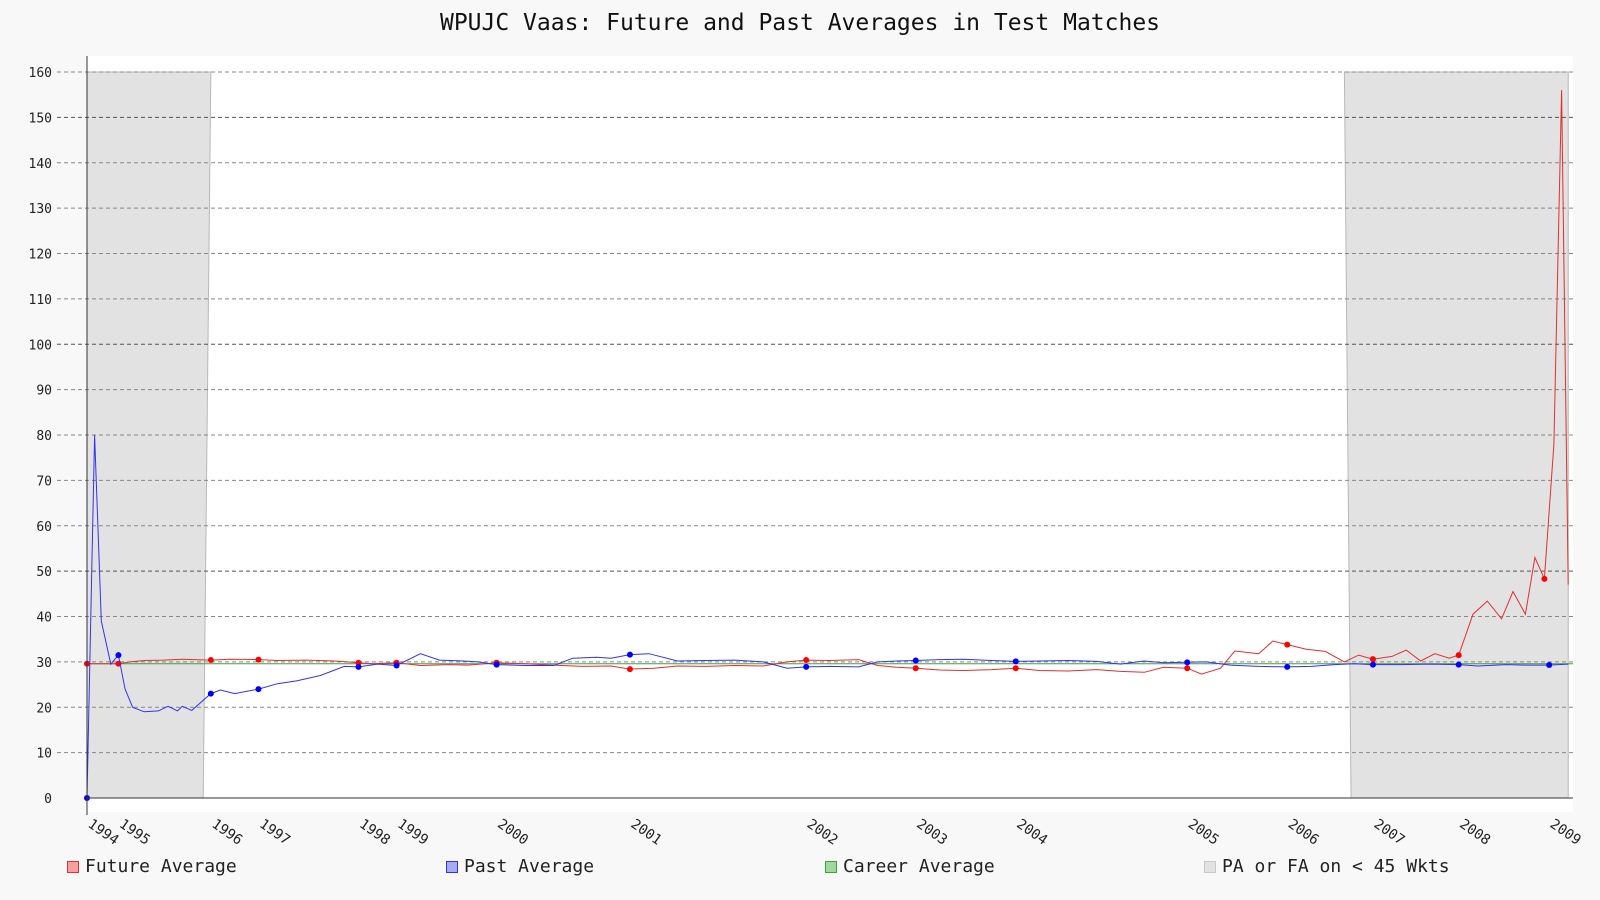 This screenshot has width=1600, height=900. Describe the element at coordinates (1336, 866) in the screenshot. I see `legend-label: PA or FA on < 45 Wkts` at that location.